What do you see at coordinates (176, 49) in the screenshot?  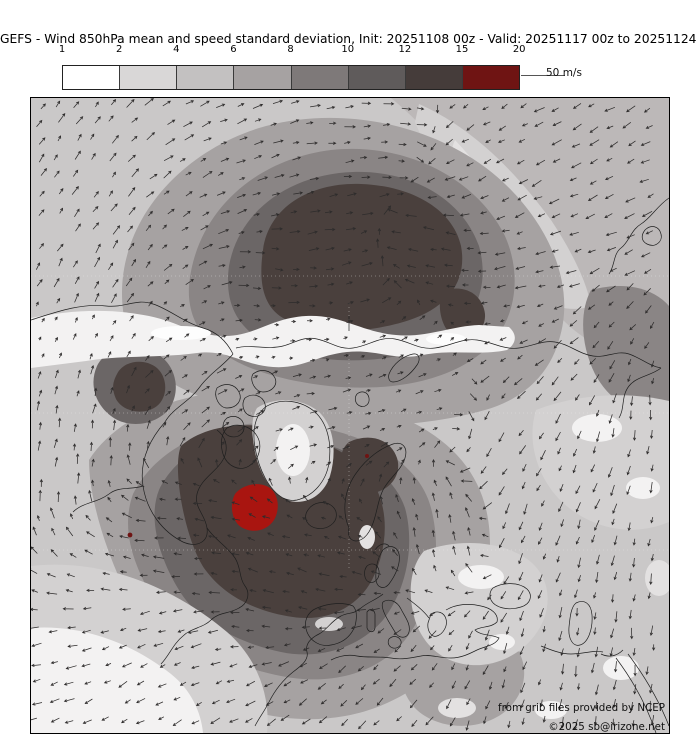 I see `legend-tick: 4` at bounding box center [176, 49].